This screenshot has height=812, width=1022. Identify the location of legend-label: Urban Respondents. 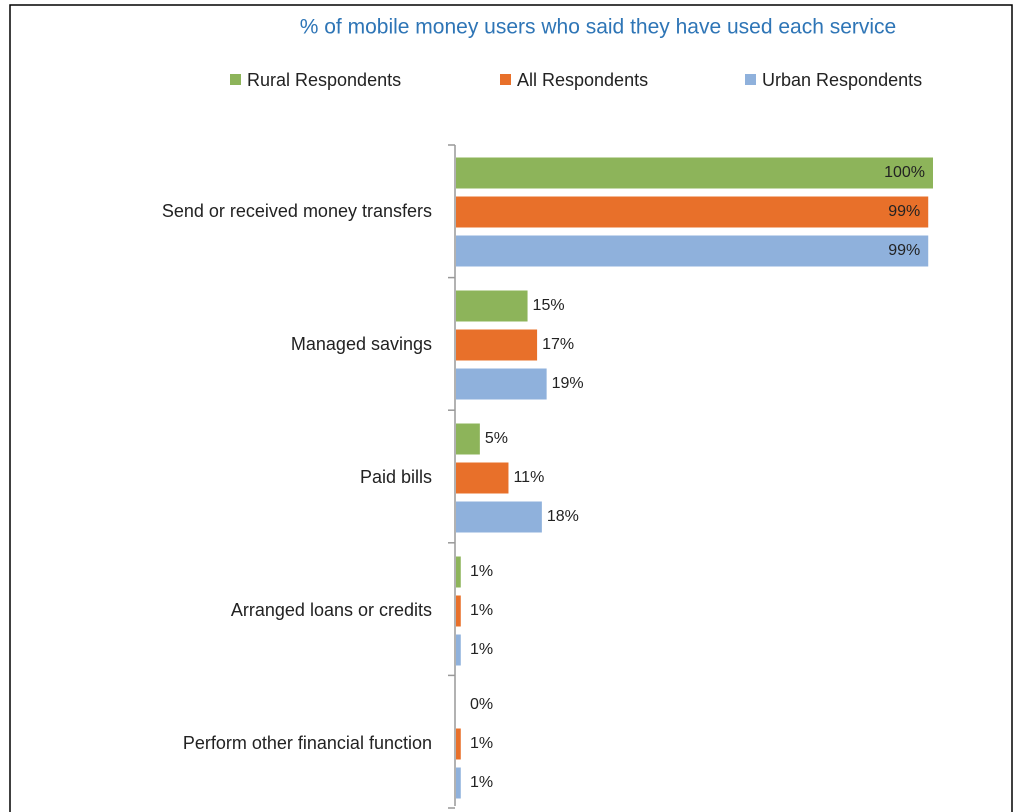
(842, 80).